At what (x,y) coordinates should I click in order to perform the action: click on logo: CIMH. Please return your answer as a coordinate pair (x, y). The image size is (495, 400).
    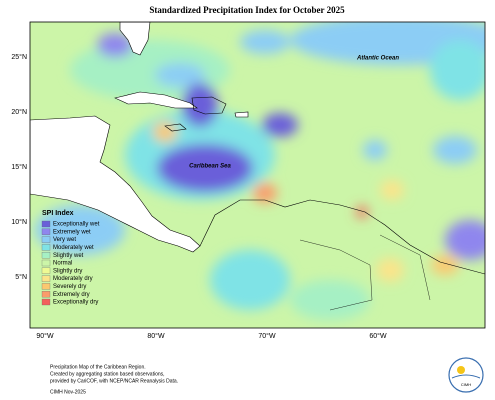
    Looking at the image, I should click on (466, 375).